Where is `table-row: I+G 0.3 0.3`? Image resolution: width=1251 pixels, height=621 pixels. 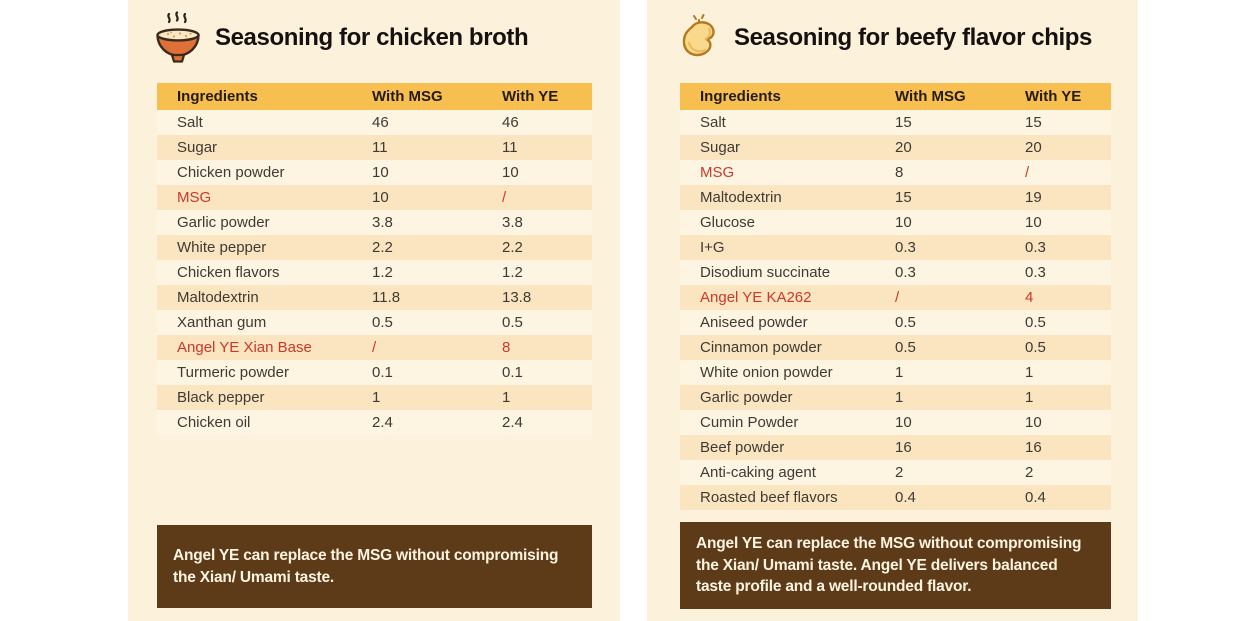 table-row: I+G 0.3 0.3 is located at coordinates (895, 247).